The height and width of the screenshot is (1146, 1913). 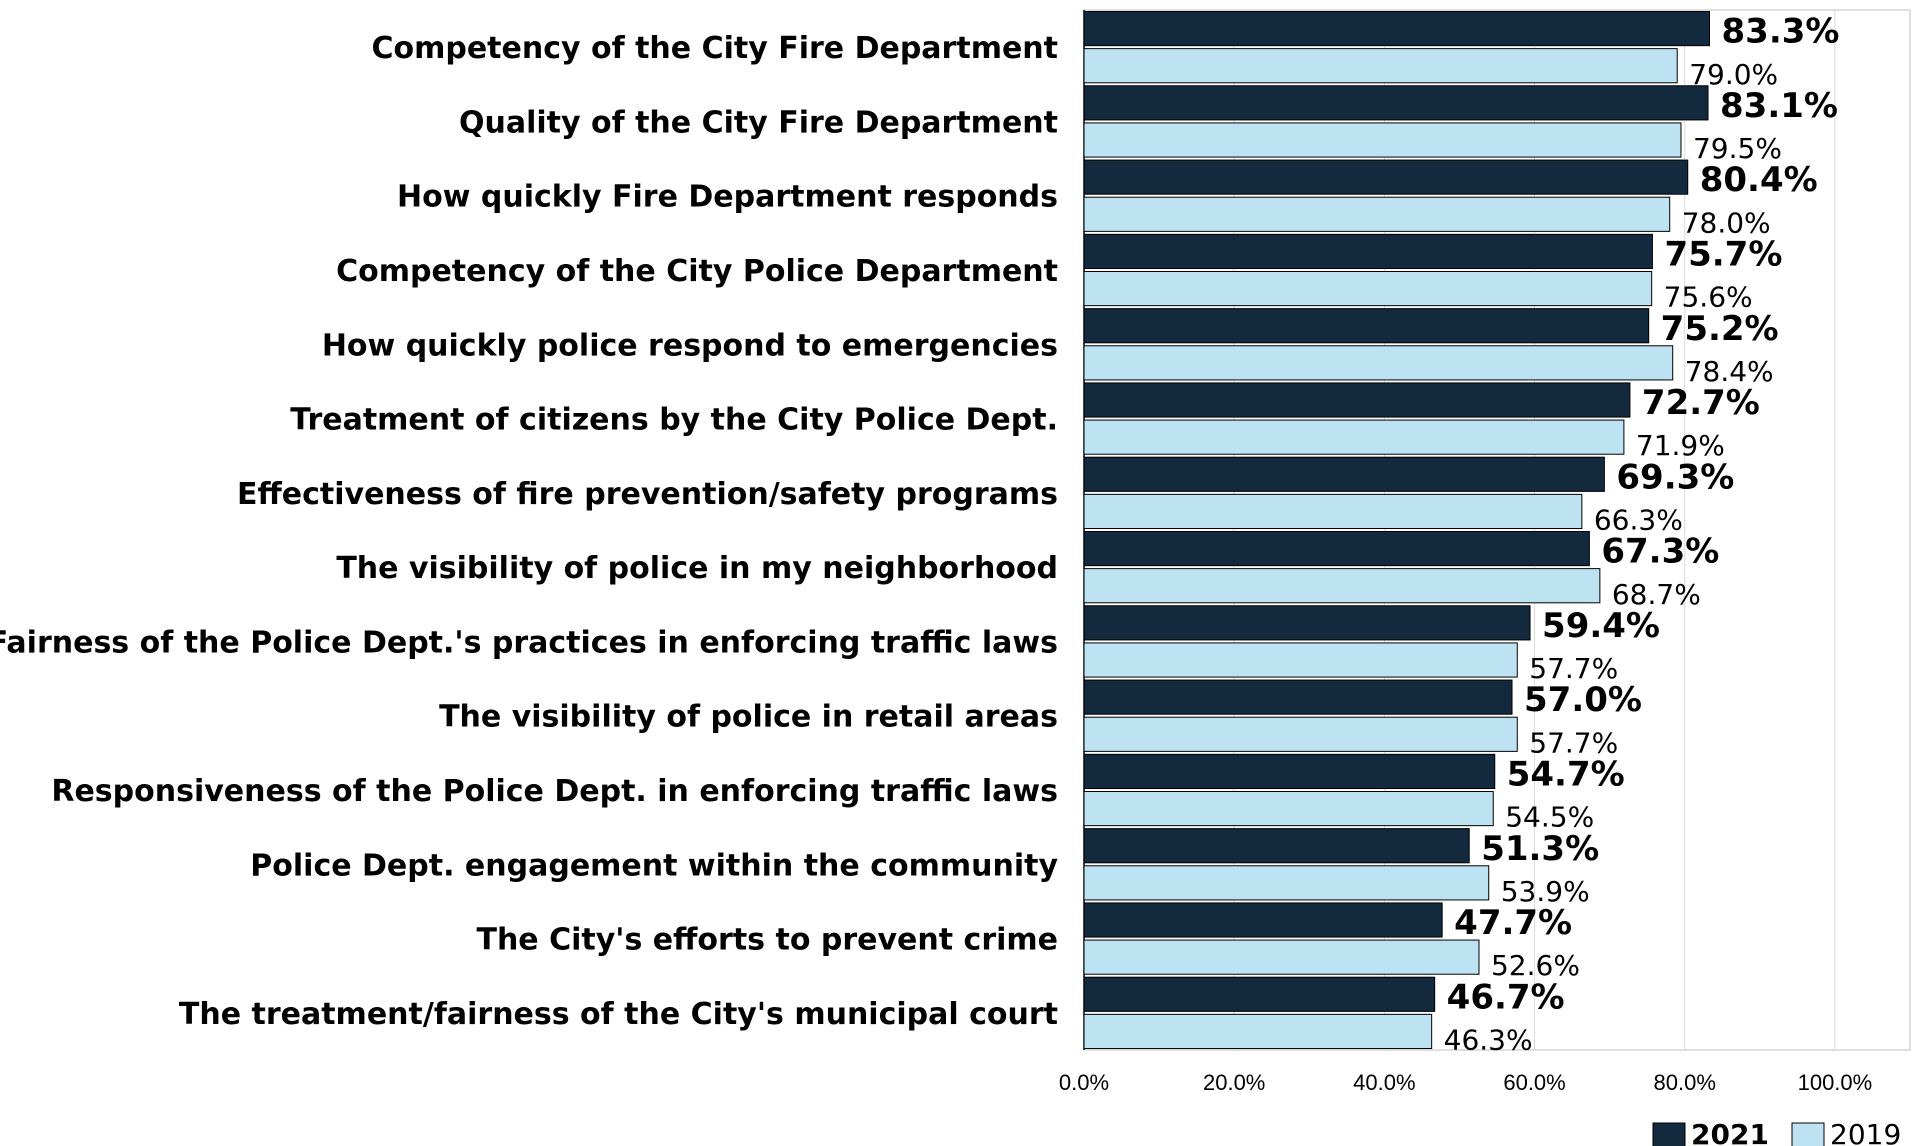 I want to click on data-label-2019: 66.3%, so click(x=1638, y=520).